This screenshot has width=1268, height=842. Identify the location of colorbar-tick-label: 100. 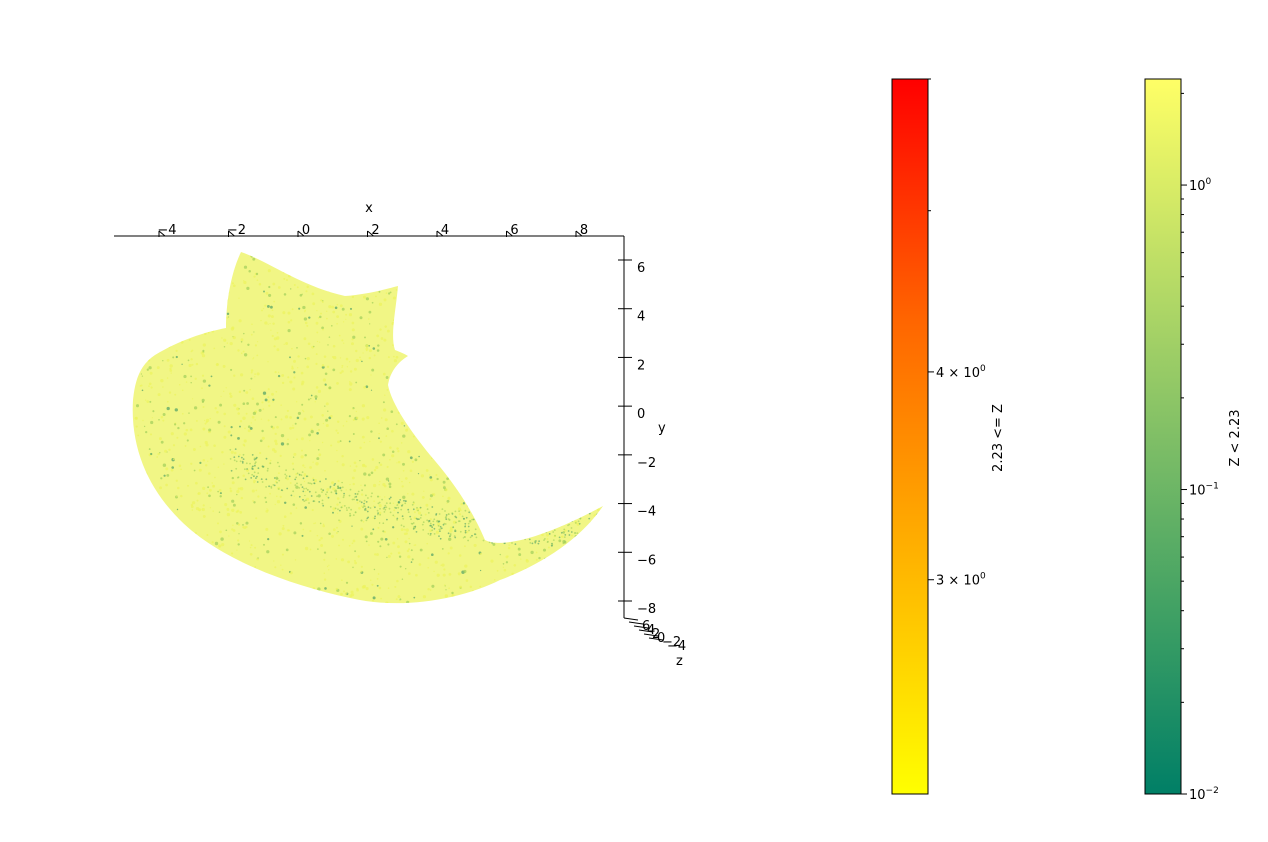
(1200, 185).